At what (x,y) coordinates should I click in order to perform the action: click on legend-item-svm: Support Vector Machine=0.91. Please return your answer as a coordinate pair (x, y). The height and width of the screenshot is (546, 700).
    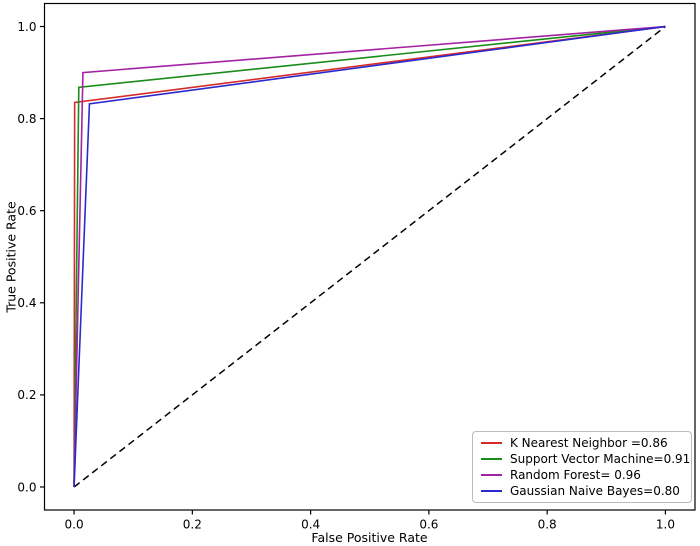
    Looking at the image, I should click on (585, 459).